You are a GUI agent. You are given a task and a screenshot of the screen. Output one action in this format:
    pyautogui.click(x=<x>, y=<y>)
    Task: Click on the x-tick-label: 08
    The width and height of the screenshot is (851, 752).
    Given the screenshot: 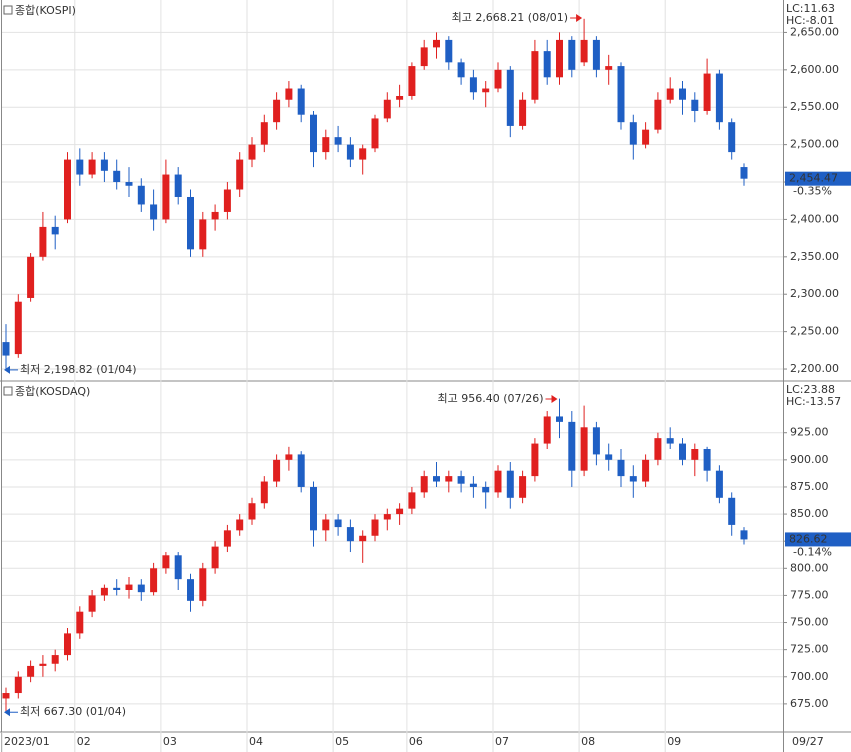 What is the action you would take?
    pyautogui.click(x=588, y=741)
    